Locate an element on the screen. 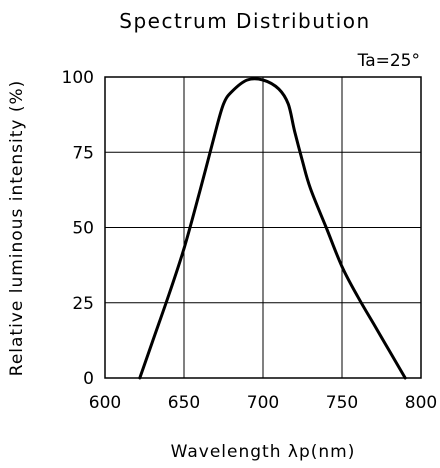 Image resolution: width=440 pixels, height=468 pixels. x-tick-label: 700 is located at coordinates (263, 403).